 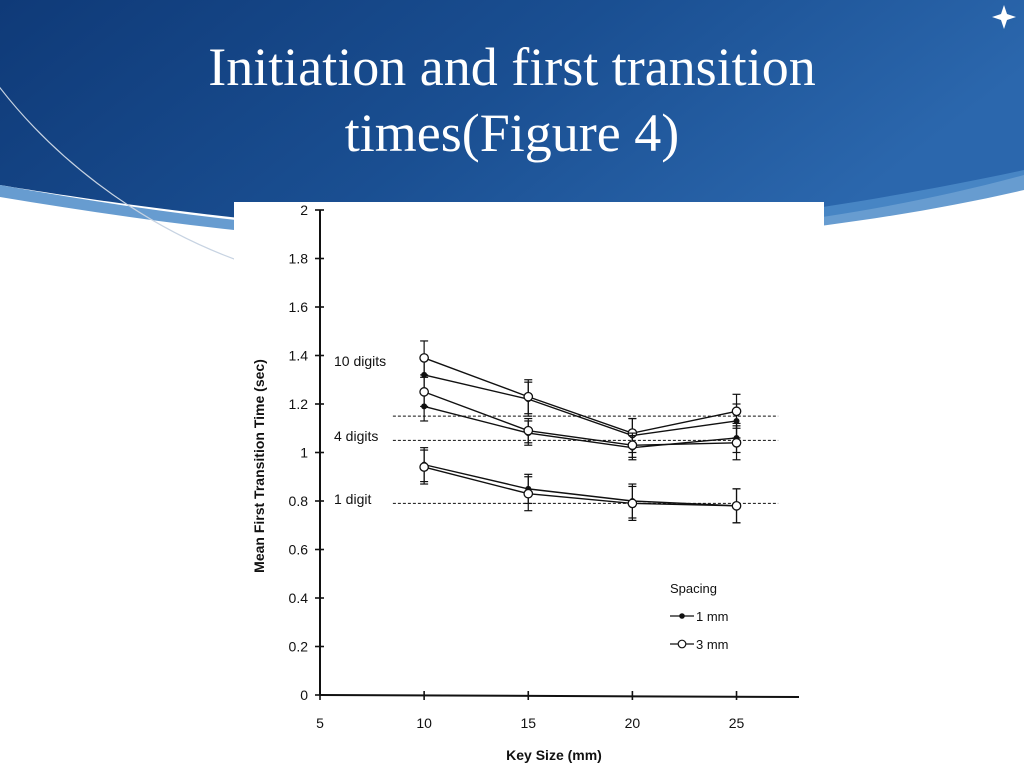 What do you see at coordinates (528, 723) in the screenshot?
I see `x-tick-label: 15` at bounding box center [528, 723].